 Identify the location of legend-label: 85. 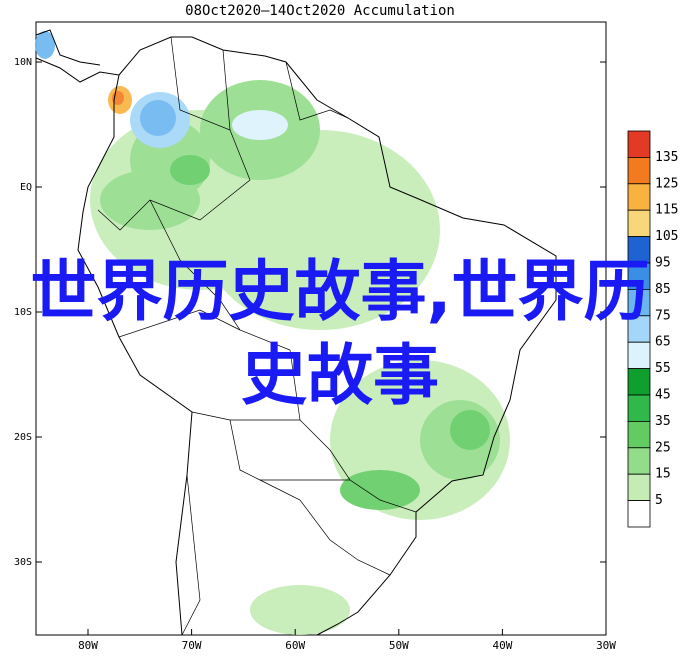
(663, 289).